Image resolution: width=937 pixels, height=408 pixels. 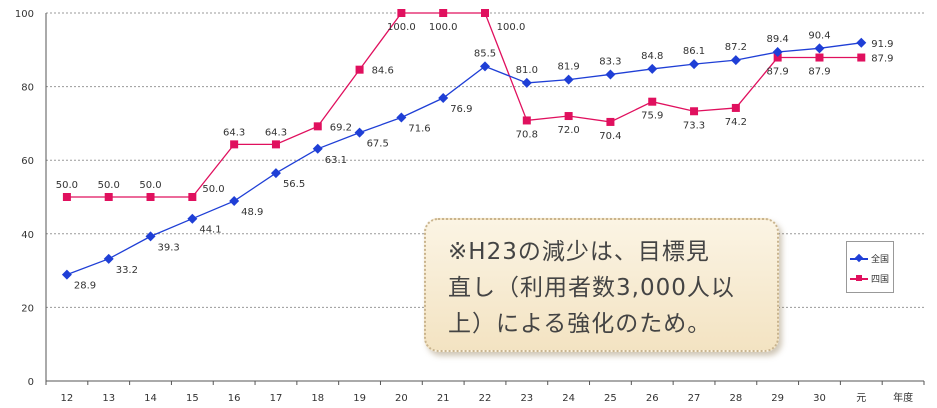 What do you see at coordinates (210, 230) in the screenshot?
I see `data-label-national: 44.1` at bounding box center [210, 230].